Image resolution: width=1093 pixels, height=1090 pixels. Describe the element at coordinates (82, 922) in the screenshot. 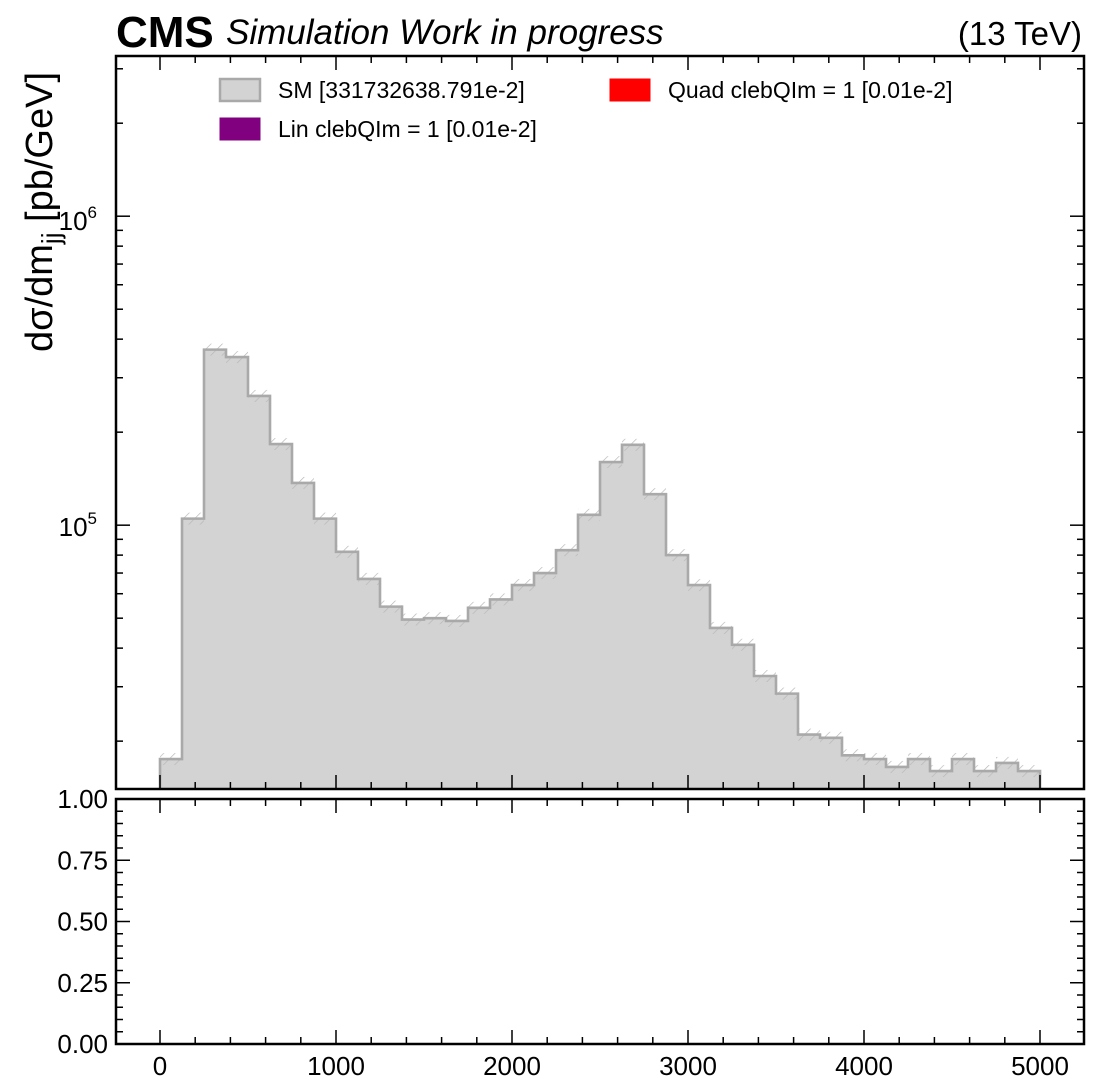

I see `ratio-y-tick-label: 0.50` at that location.